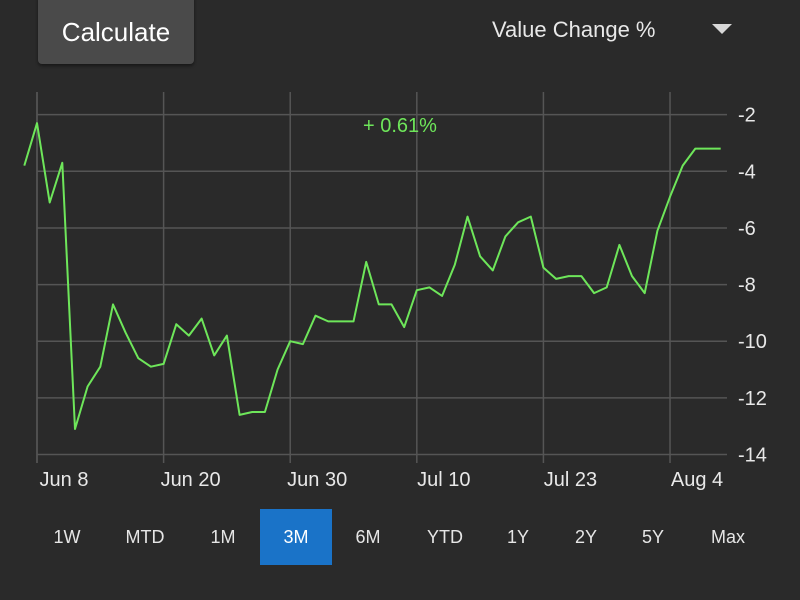  I want to click on y-tick-label: -4, so click(747, 172).